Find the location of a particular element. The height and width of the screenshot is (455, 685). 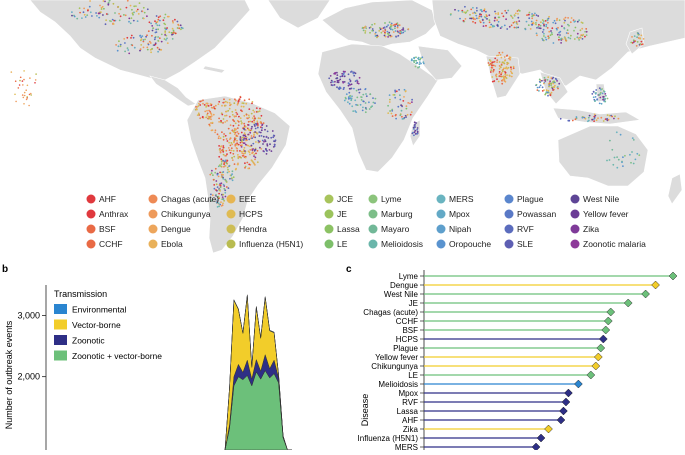

c-lollipop-diamond is located at coordinates (601, 348).